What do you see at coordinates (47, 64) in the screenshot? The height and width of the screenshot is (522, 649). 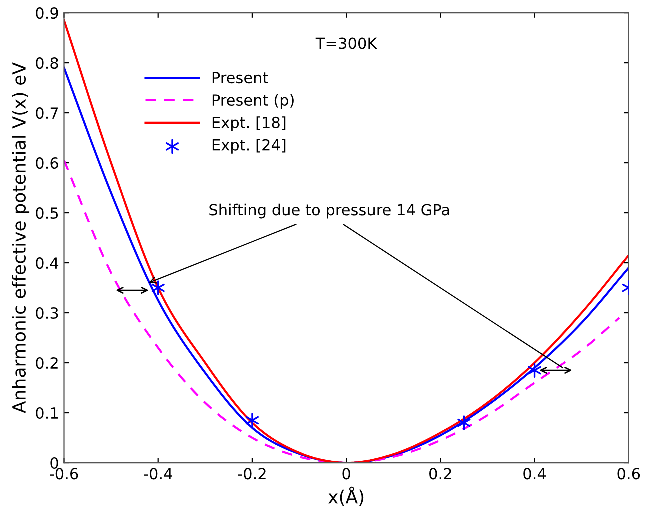 I see `y-tick-label: 0.8` at bounding box center [47, 64].